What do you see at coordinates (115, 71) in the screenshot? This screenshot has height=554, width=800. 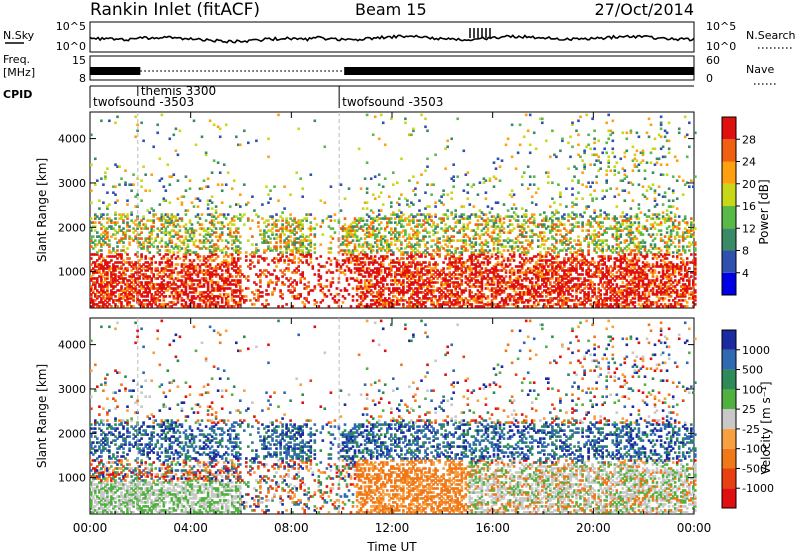 I see `freq-bar` at bounding box center [115, 71].